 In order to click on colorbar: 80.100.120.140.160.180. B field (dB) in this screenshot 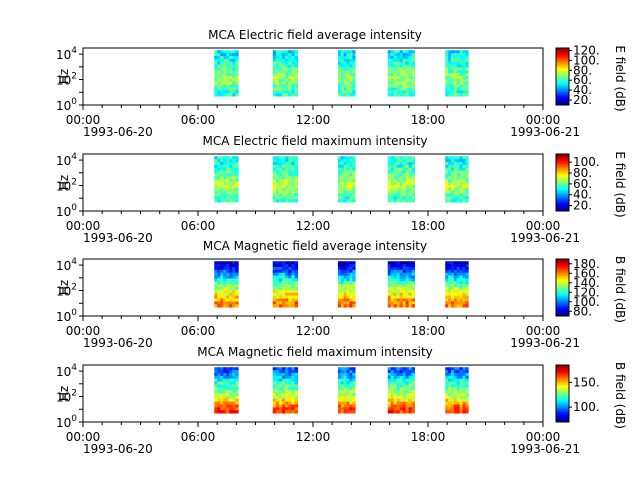, I will do `click(591, 289)`.